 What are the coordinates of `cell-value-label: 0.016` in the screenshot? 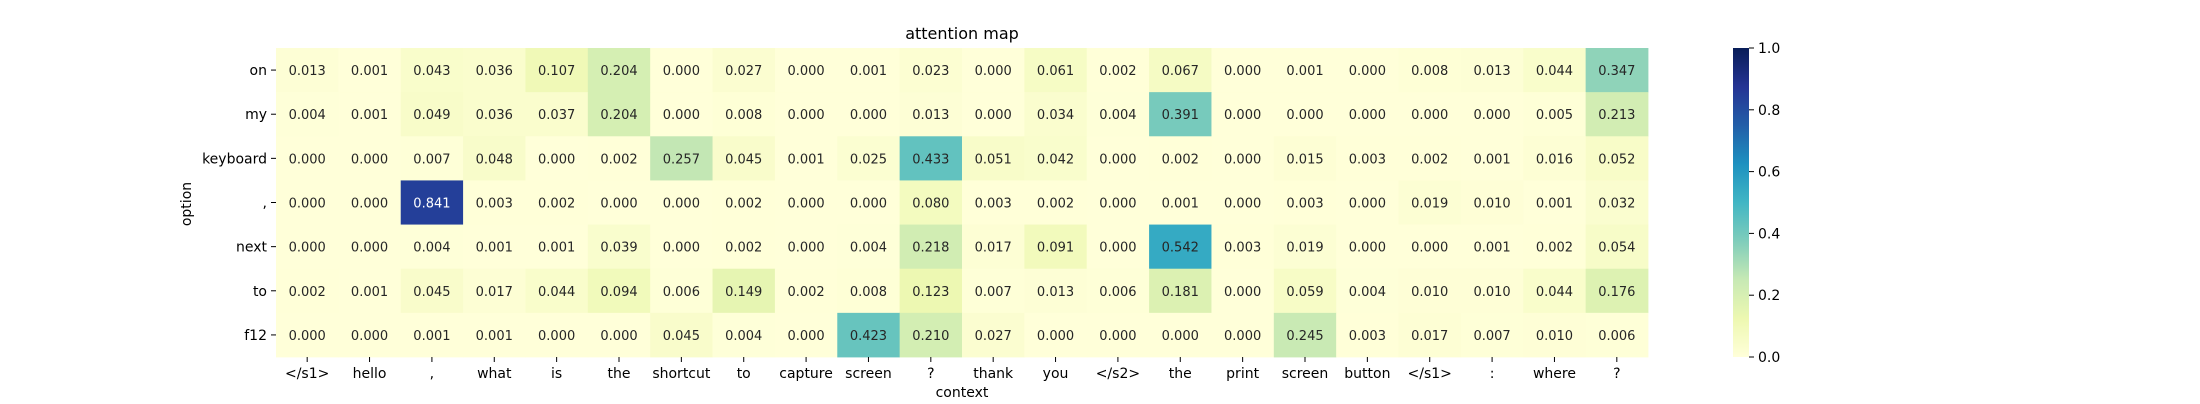 It's located at (1554, 159).